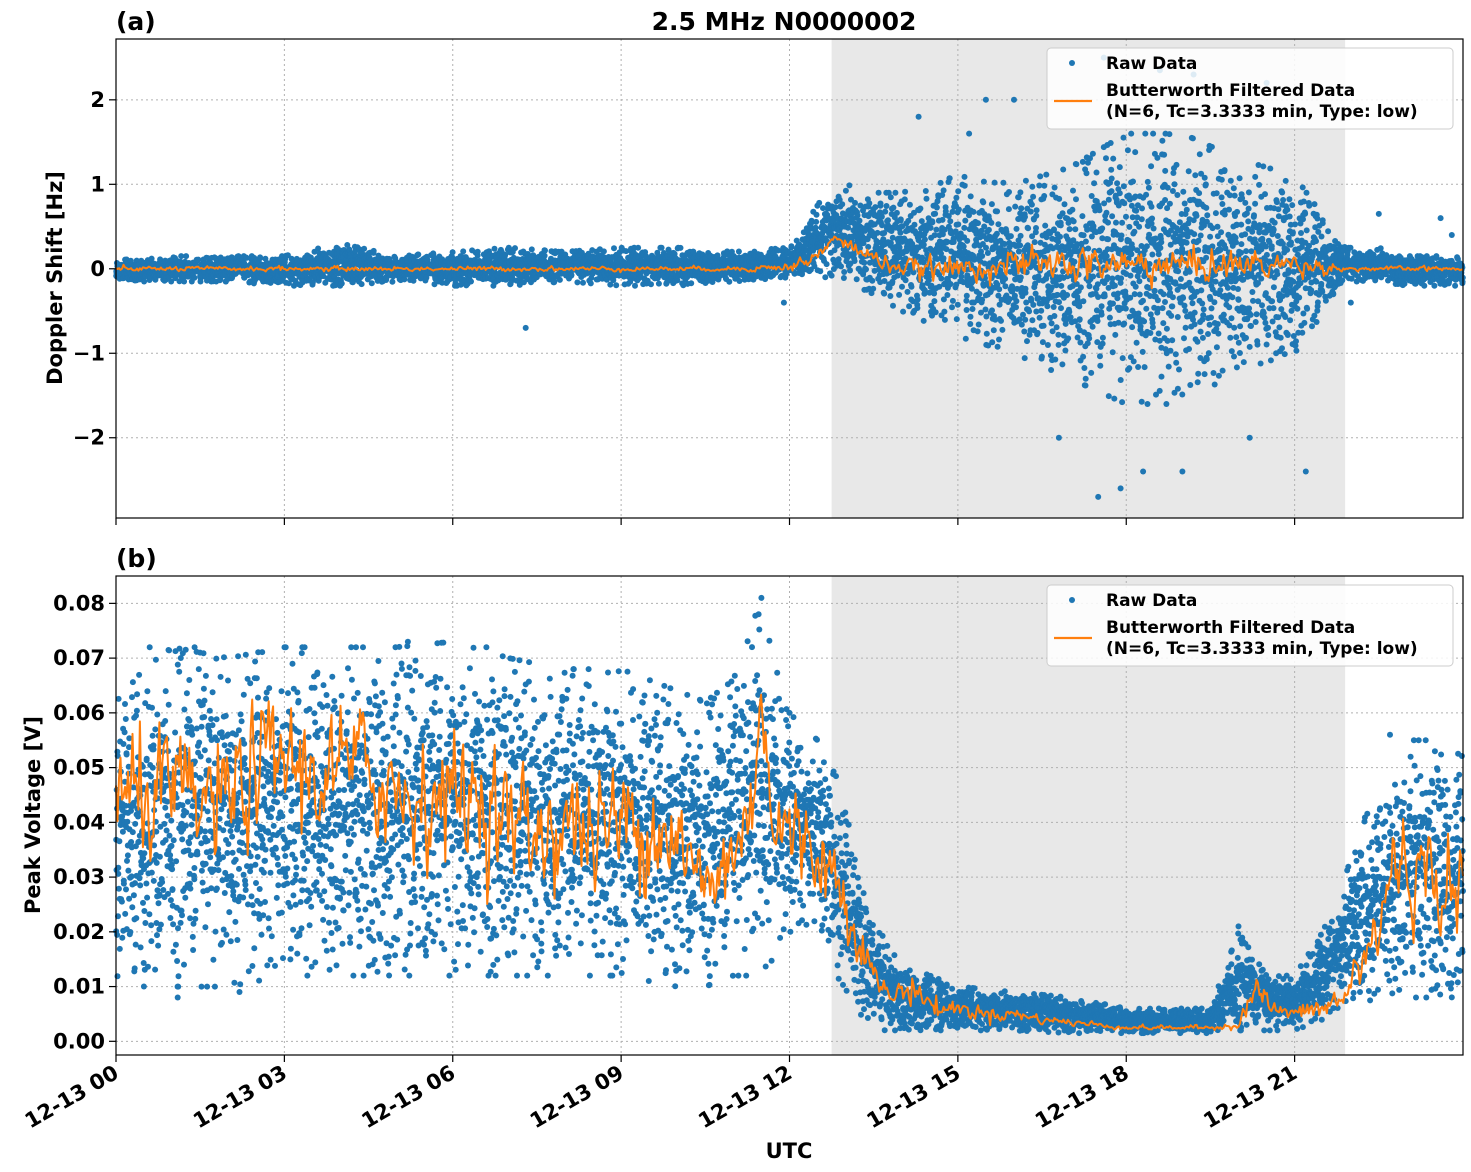  I want to click on panel-a-label: (a), so click(136, 21).